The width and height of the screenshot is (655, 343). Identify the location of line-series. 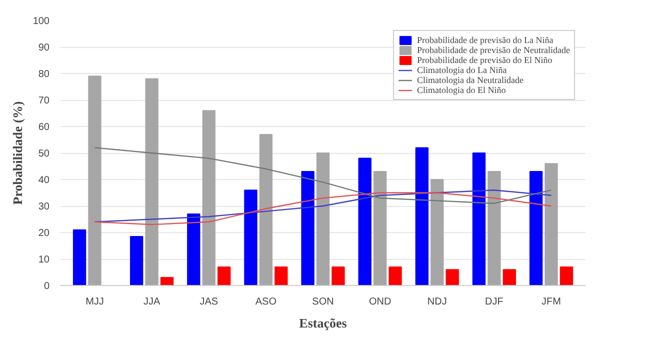
(323, 175).